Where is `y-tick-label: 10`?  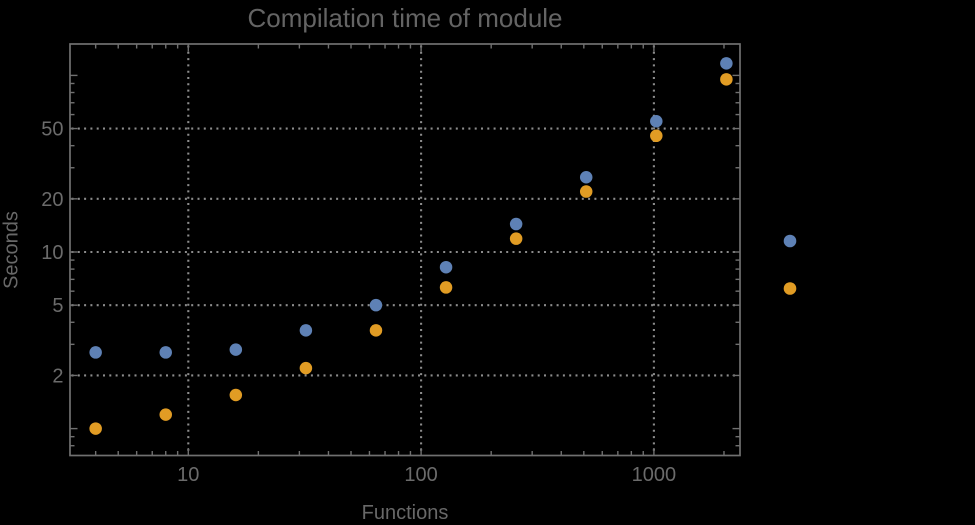
y-tick-label: 10 is located at coordinates (52, 253).